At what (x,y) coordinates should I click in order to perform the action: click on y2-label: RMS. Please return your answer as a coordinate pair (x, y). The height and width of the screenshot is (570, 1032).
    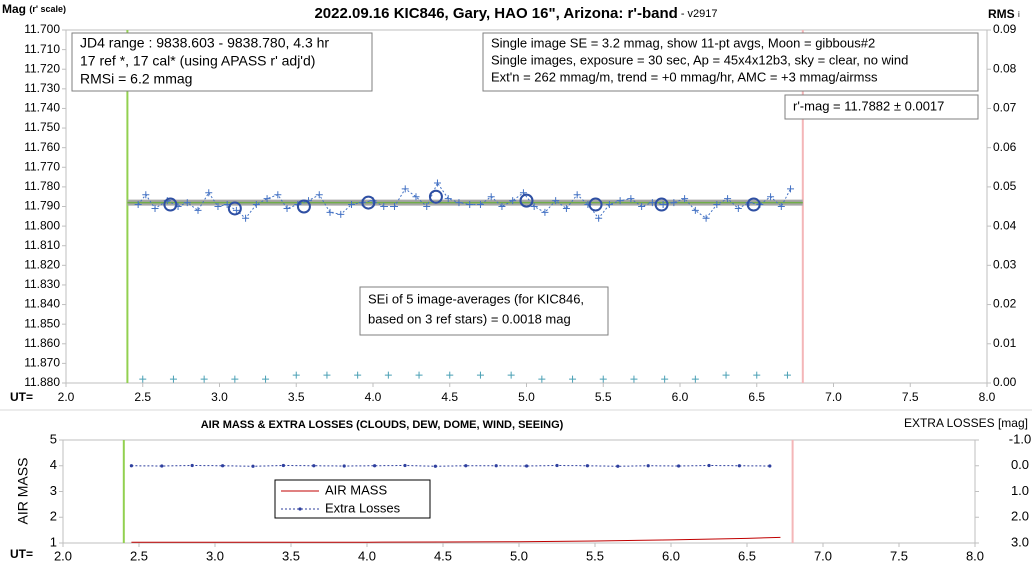
    Looking at the image, I should click on (1001, 14).